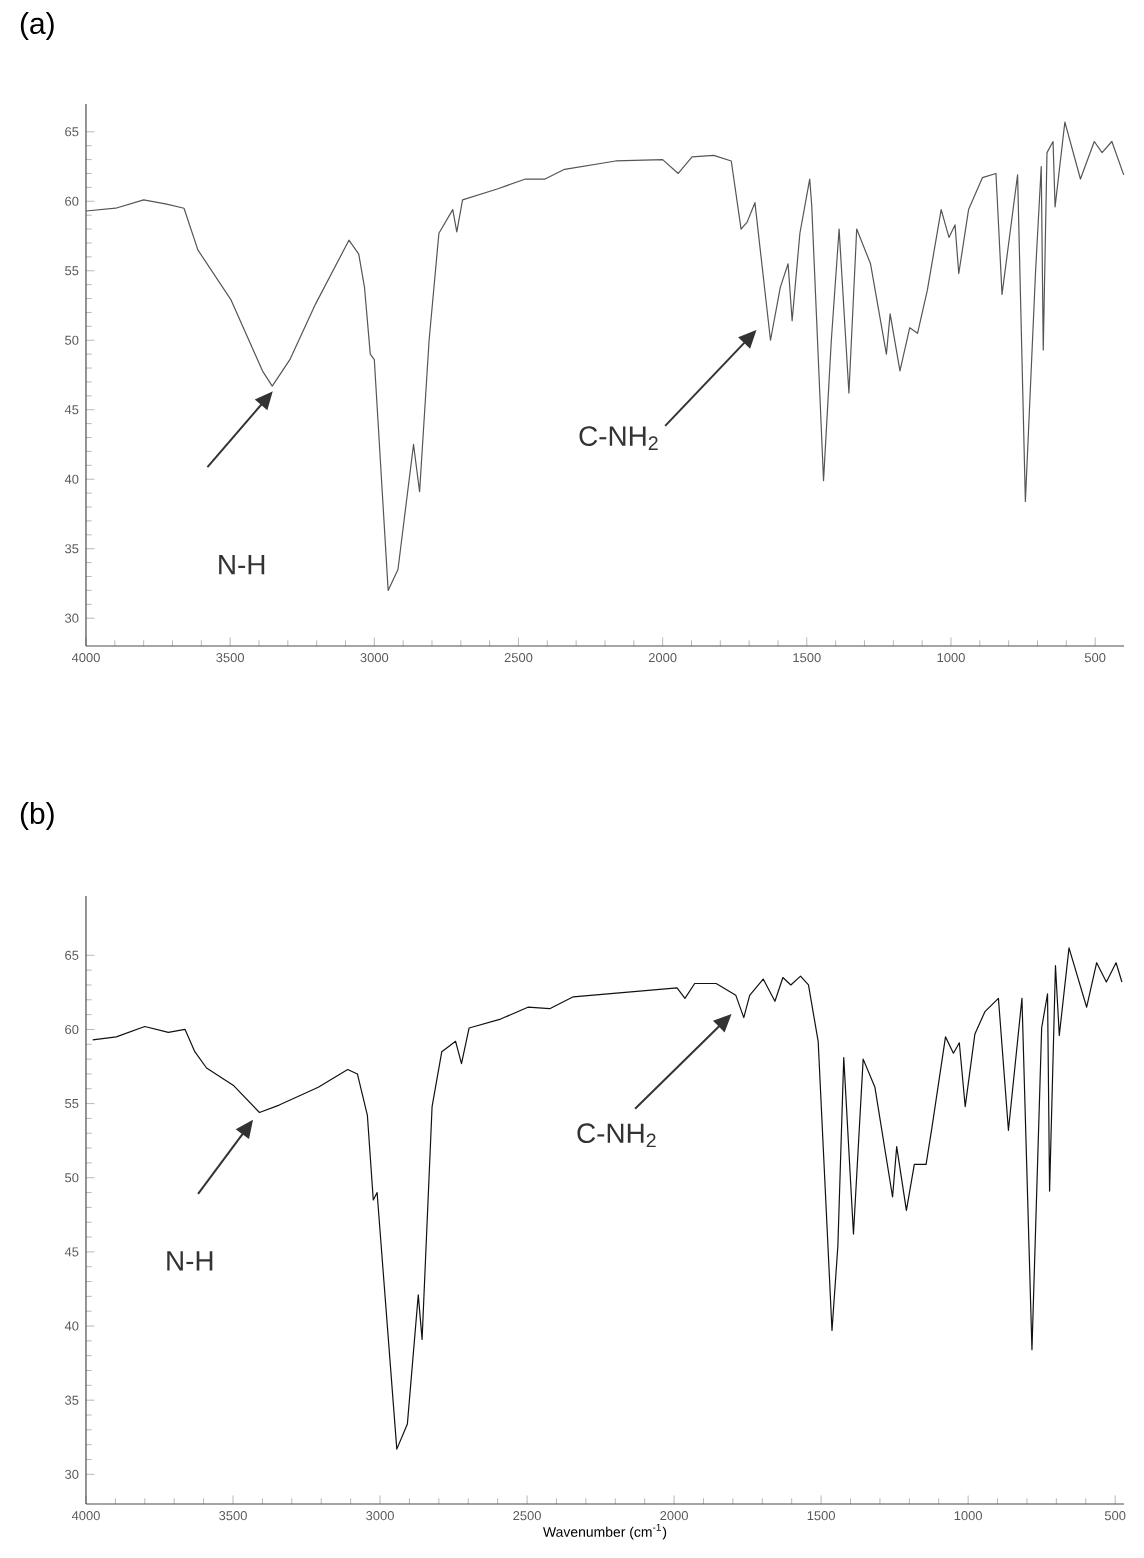 This screenshot has height=1558, width=1144. Describe the element at coordinates (37, 26) in the screenshot. I see `chart-title: (a)` at that location.